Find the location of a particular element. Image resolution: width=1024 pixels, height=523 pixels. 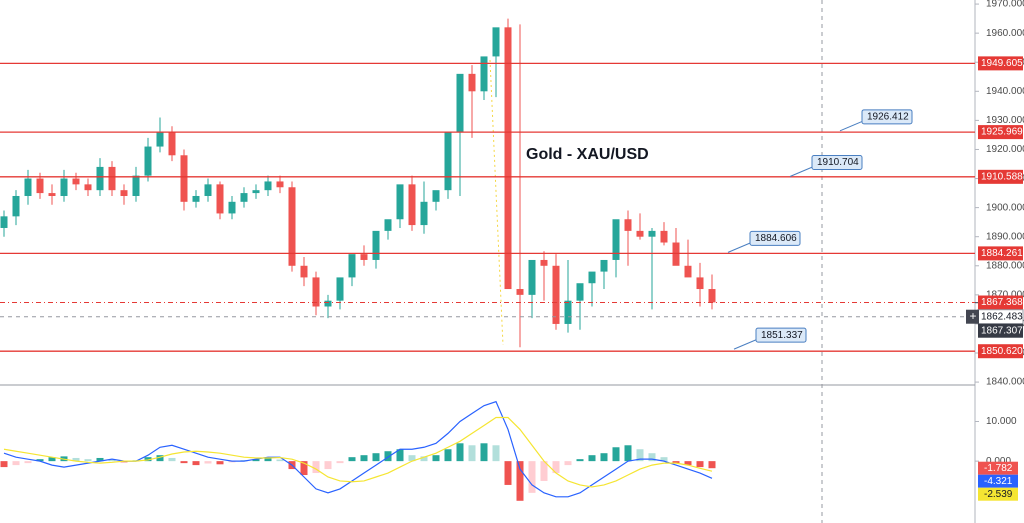

add-button is located at coordinates (972, 316).